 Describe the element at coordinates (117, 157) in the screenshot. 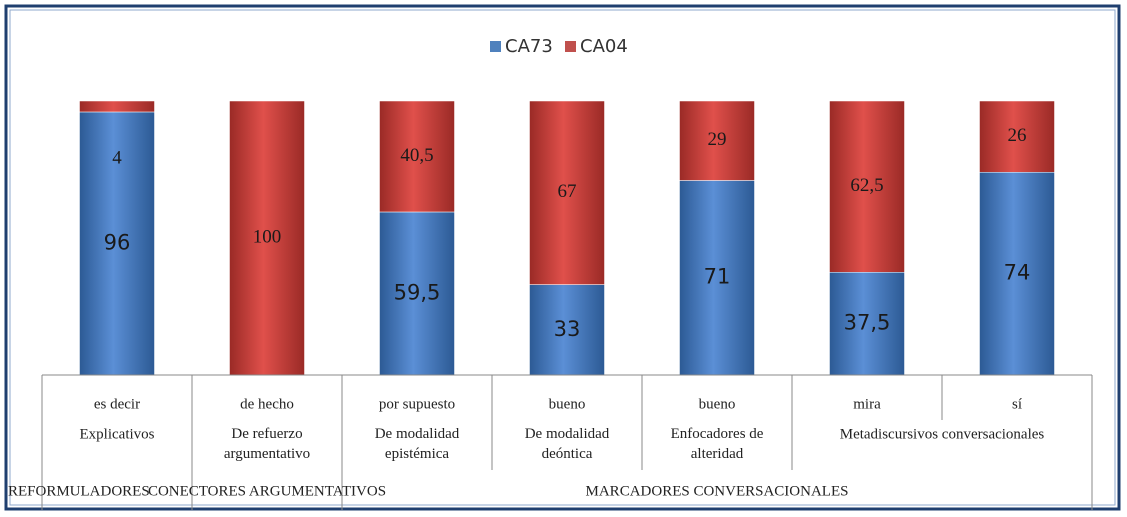

I see `data-label: 4` at that location.